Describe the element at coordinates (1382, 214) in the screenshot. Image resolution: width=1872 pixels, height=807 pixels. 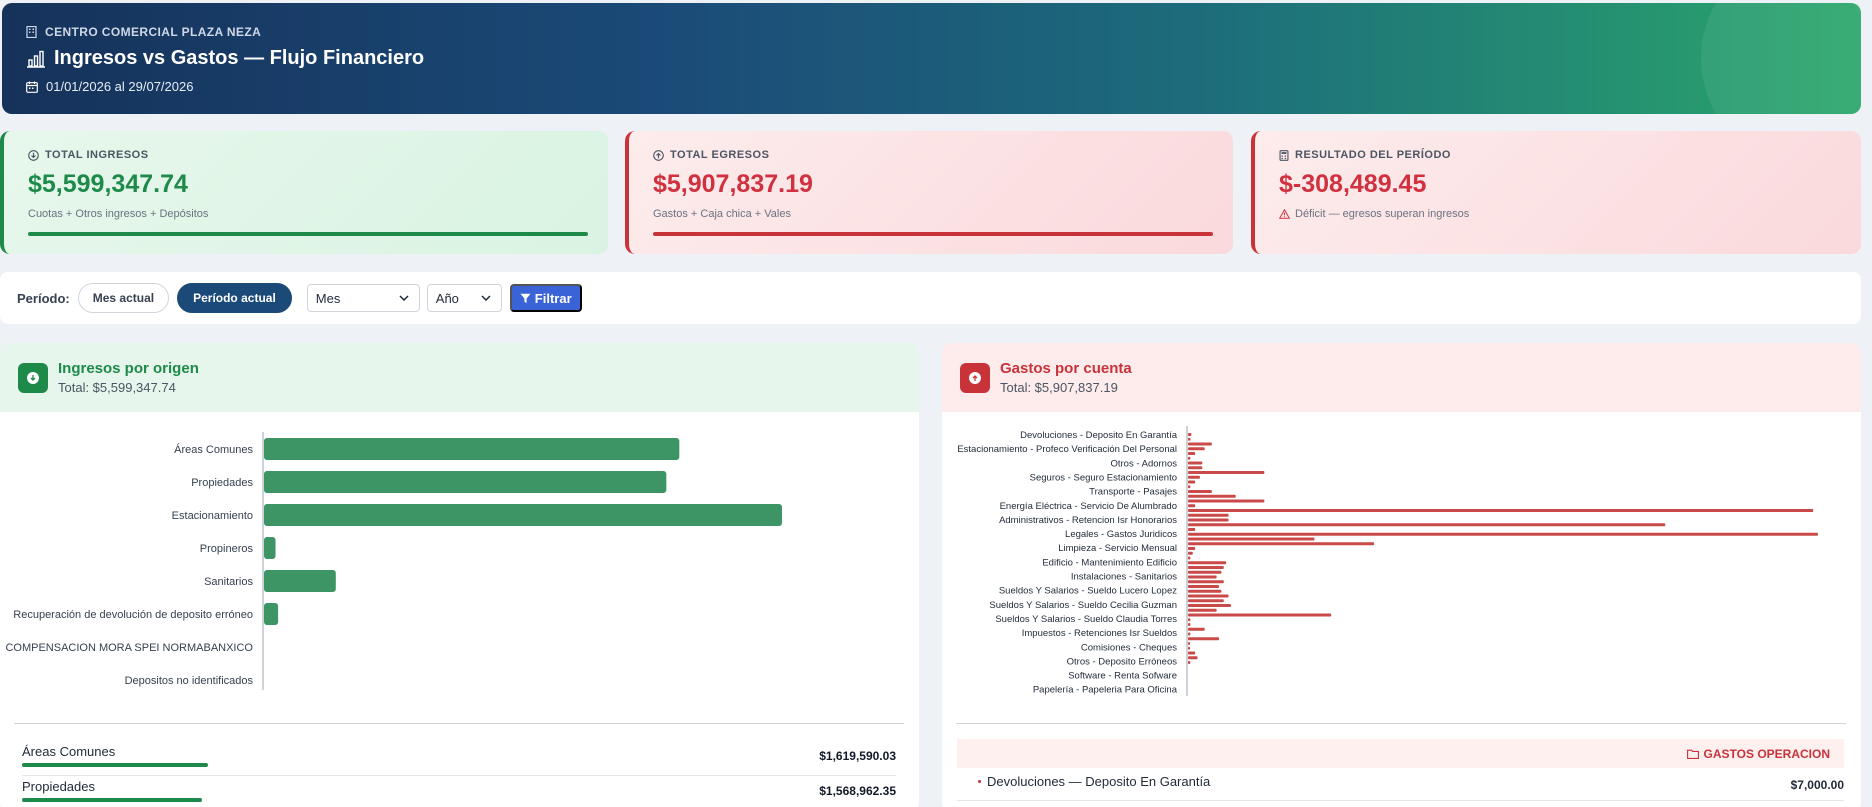
I see `card-subtitle-text: Déficit — egresos superan ingresos` at that location.